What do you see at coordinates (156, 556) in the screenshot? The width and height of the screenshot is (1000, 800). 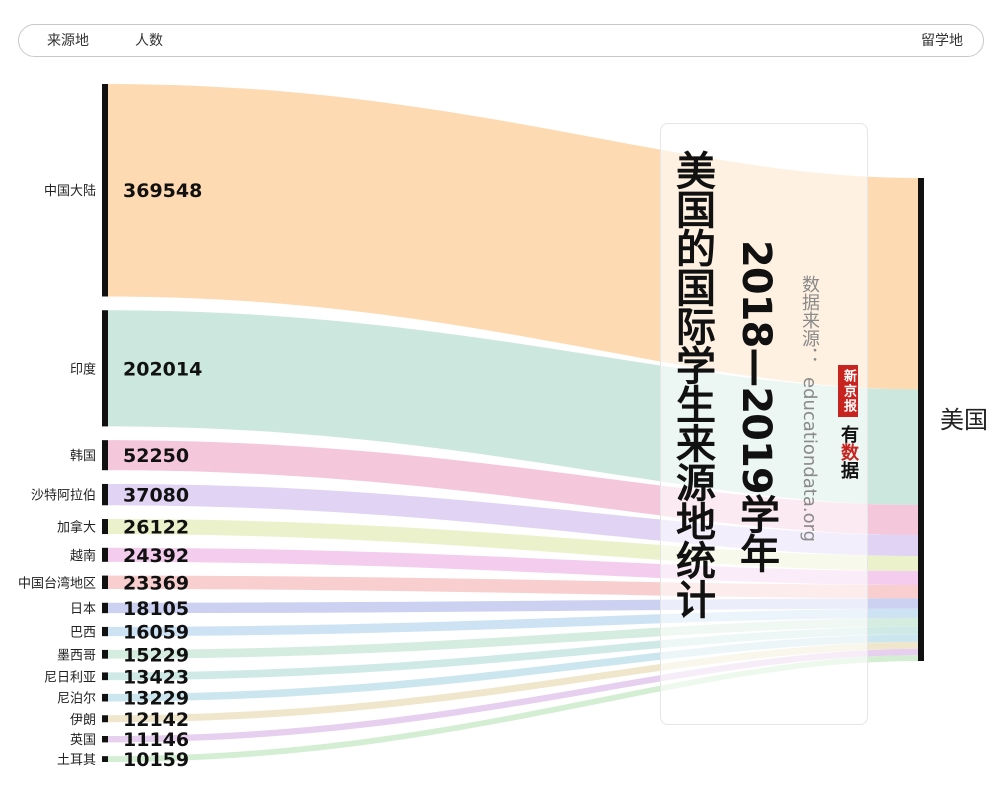 I see `source-value-label: 24392` at bounding box center [156, 556].